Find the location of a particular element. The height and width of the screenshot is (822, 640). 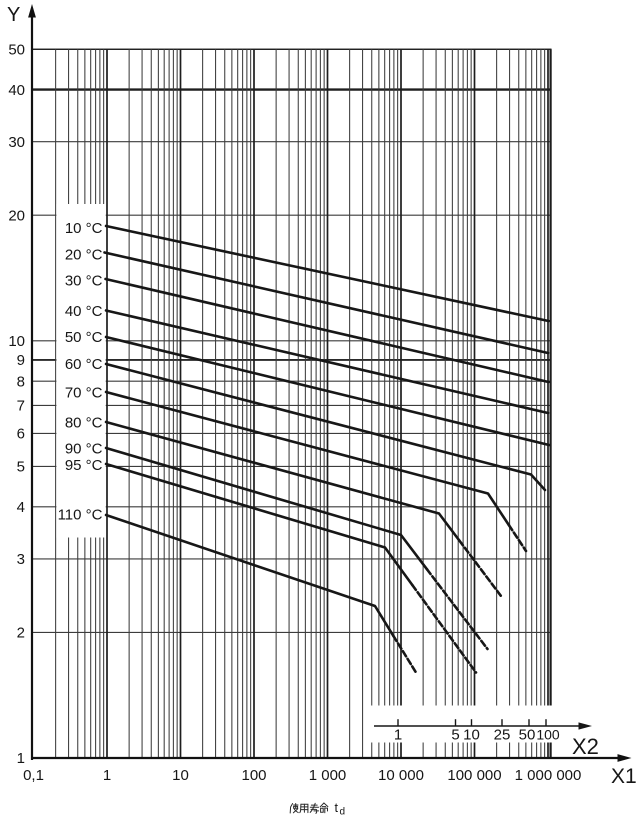

svg-text: 80 °C is located at coordinates (84, 423).